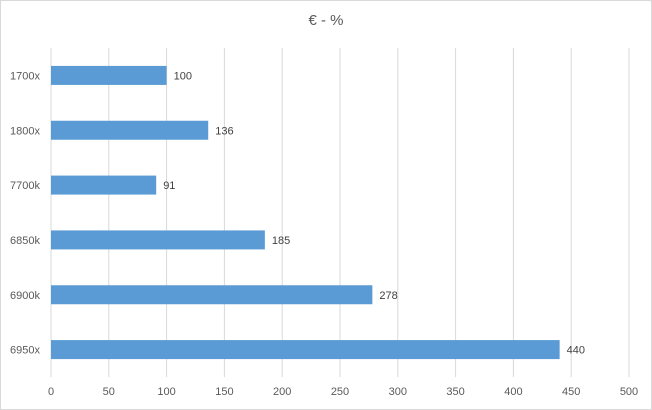  I want to click on x-tick-label: 100, so click(166, 392).